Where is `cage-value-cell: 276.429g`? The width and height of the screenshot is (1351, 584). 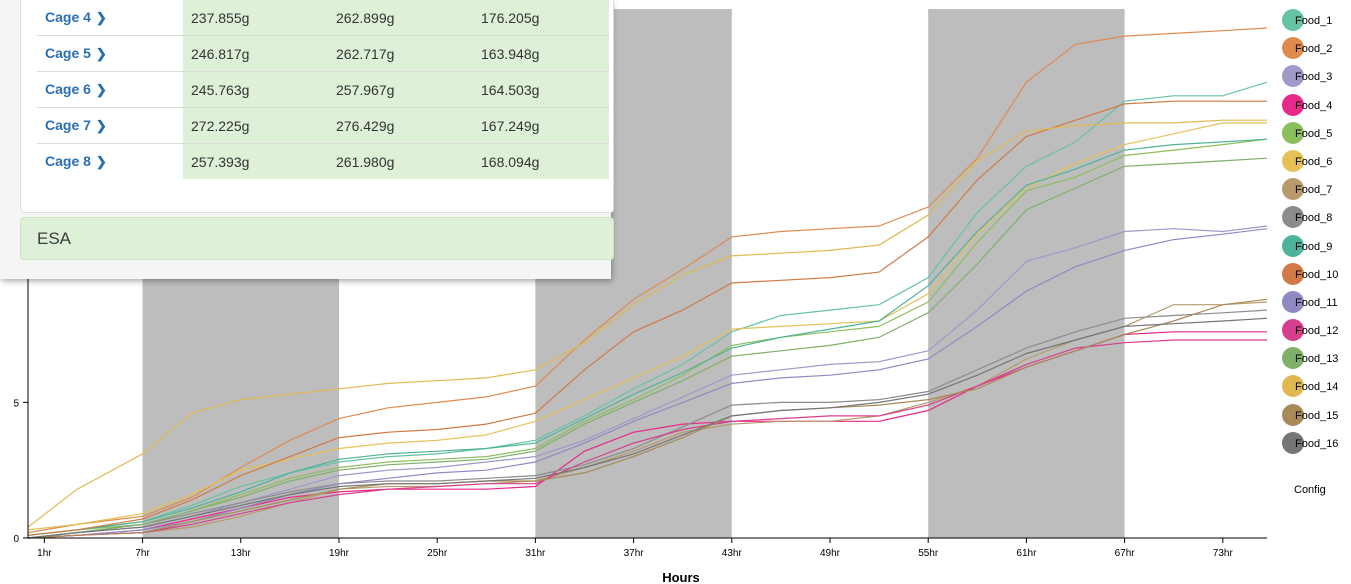
cage-value-cell: 276.429g is located at coordinates (400, 125).